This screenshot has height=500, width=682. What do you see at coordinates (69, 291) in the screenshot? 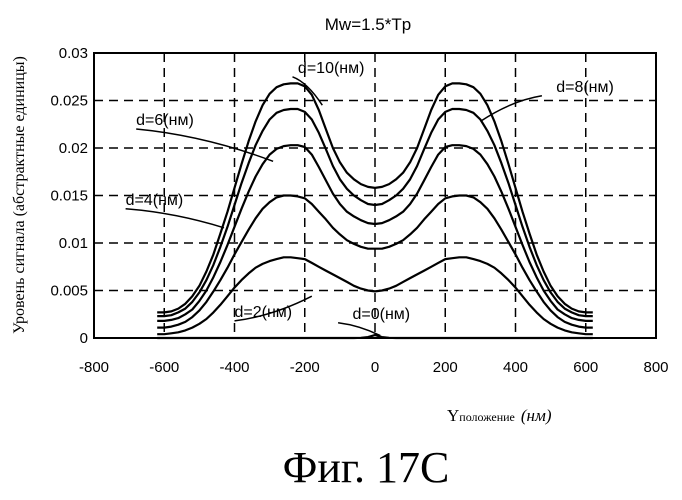
I see `y-tick-label: 0.005` at bounding box center [69, 291].